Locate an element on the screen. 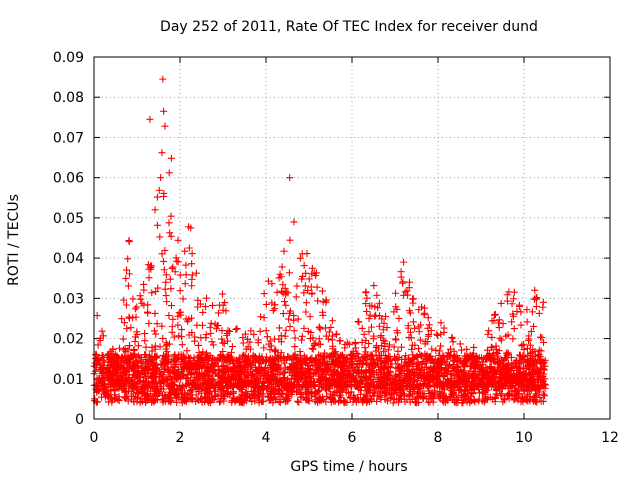 This screenshot has height=480, width=640. y-tick-label: 0.01 is located at coordinates (68, 380).